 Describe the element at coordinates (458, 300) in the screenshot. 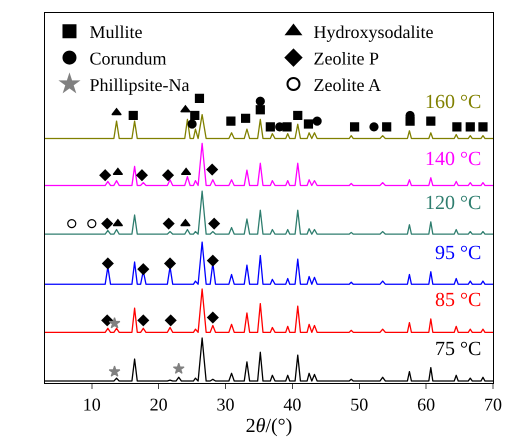

I see `series-label: 85 °C` at that location.